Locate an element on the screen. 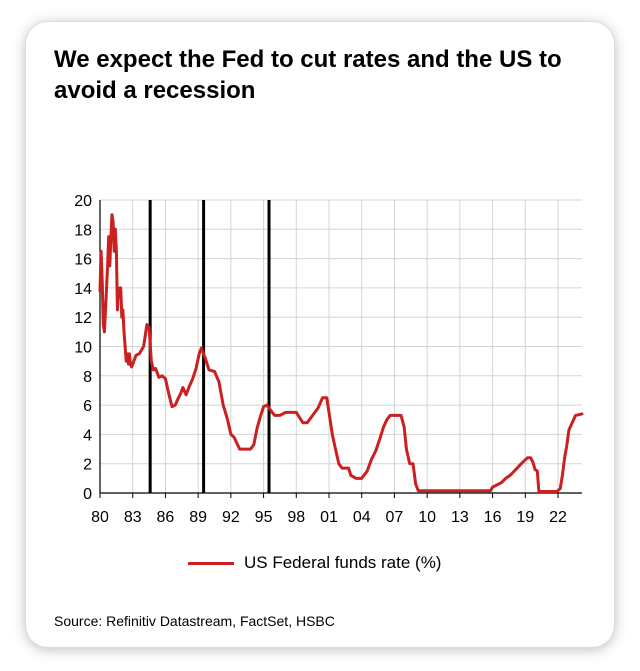 This screenshot has width=640, height=671. x-tick-label: 16 is located at coordinates (493, 517).